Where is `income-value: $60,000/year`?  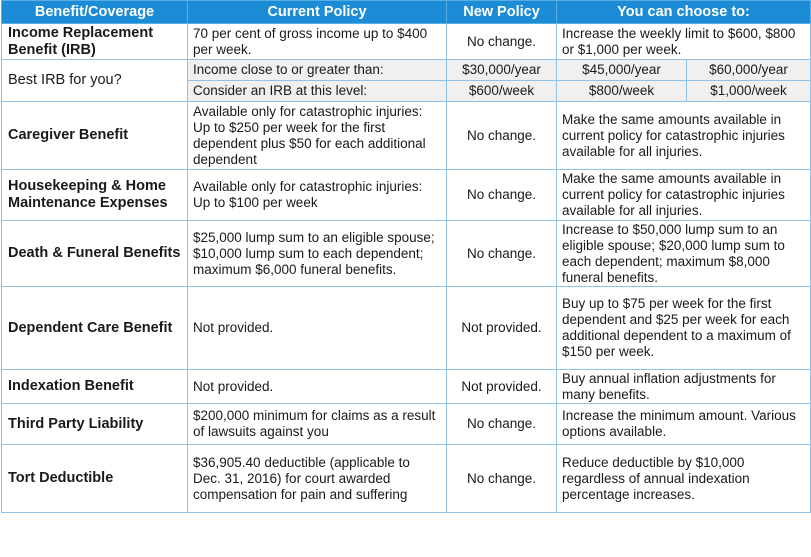 income-value: $60,000/year is located at coordinates (748, 70).